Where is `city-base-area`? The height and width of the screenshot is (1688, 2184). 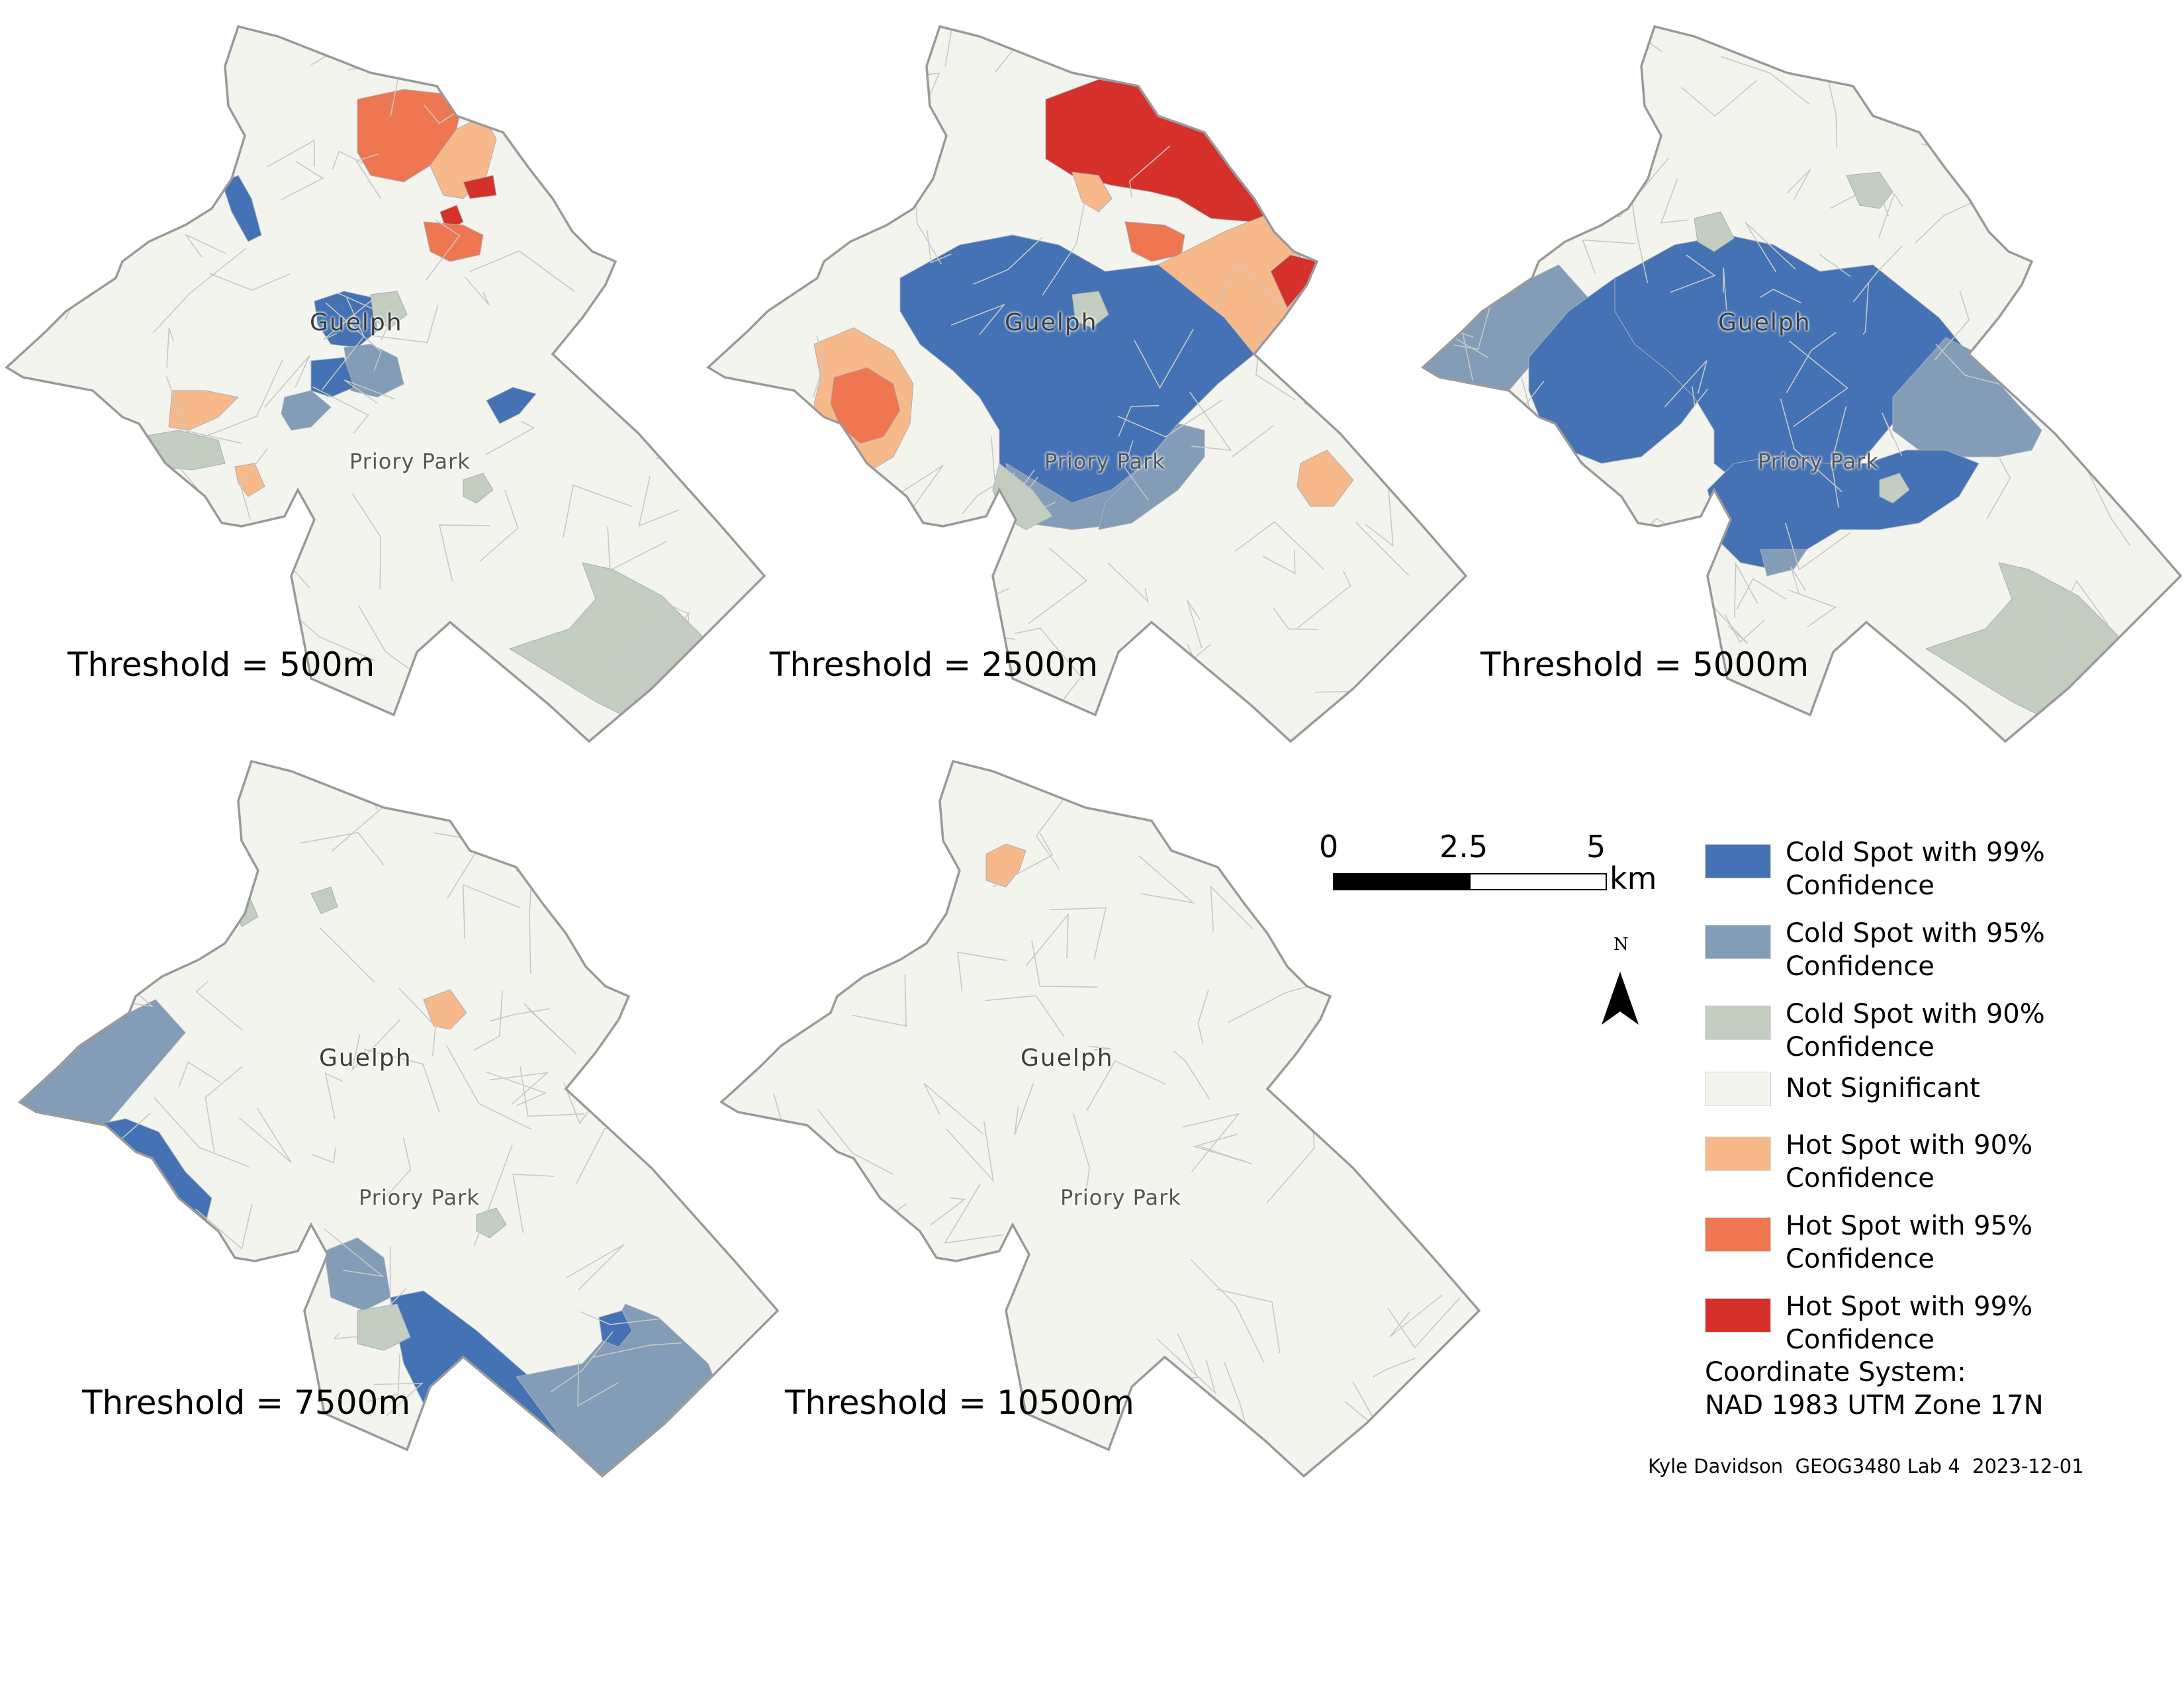
city-base-area is located at coordinates (1100, 1118).